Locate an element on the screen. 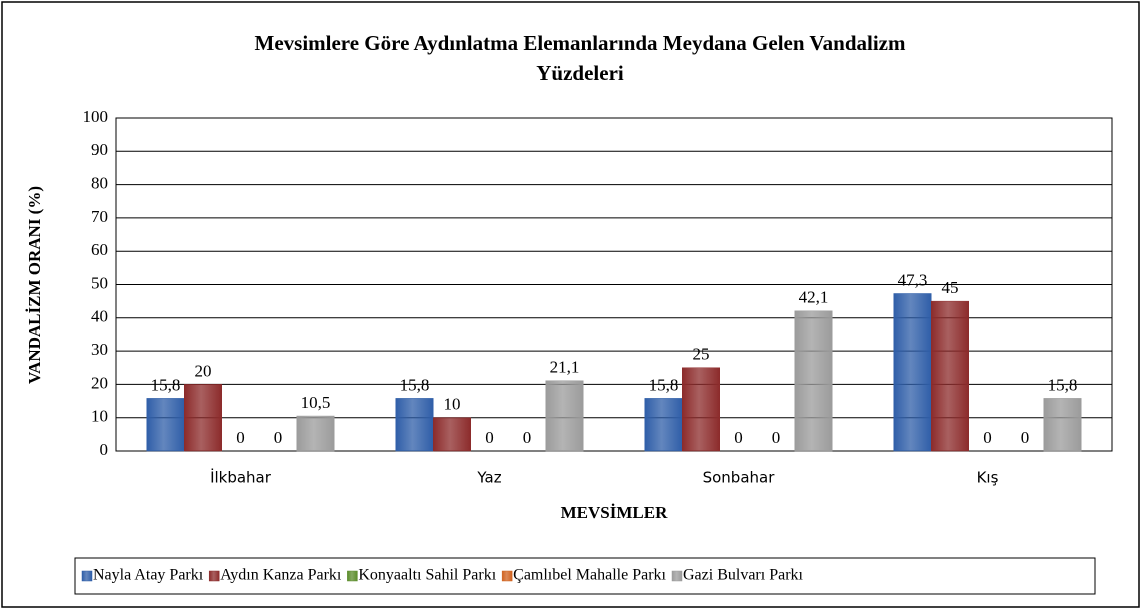 The image size is (1141, 609). data-label: 20 is located at coordinates (203, 370).